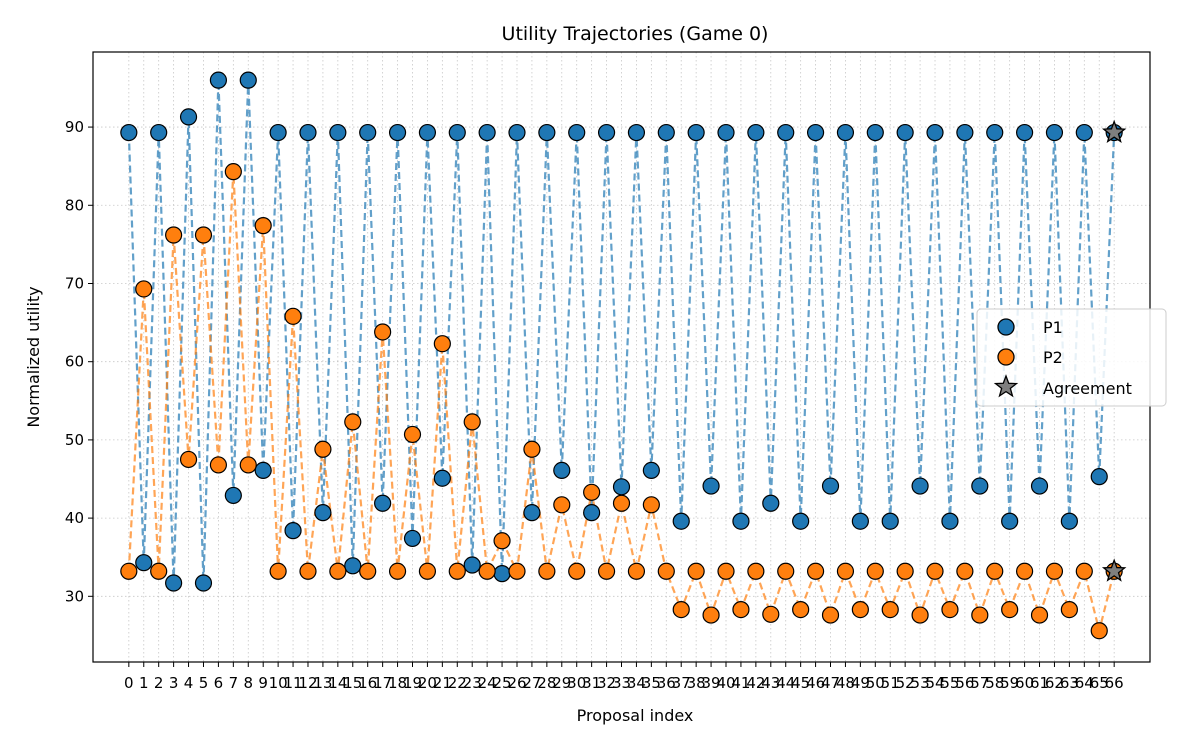  What do you see at coordinates (576, 683) in the screenshot?
I see `x-tick-label: 30` at bounding box center [576, 683].